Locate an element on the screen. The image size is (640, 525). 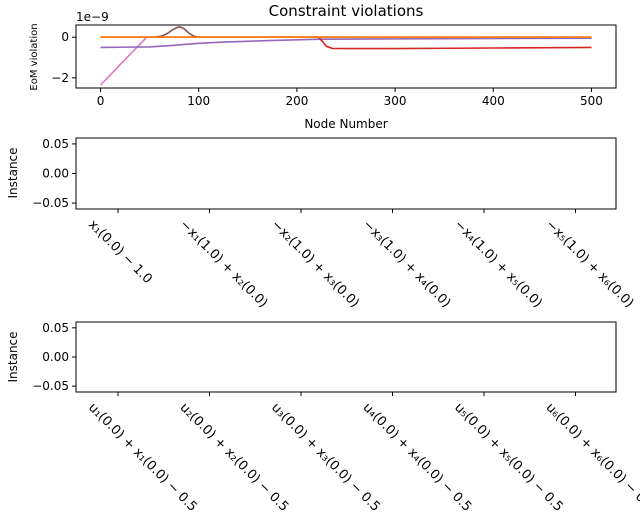
x-tick-label: −x₅(1.0) + x₆(0.0) is located at coordinates (590, 264).